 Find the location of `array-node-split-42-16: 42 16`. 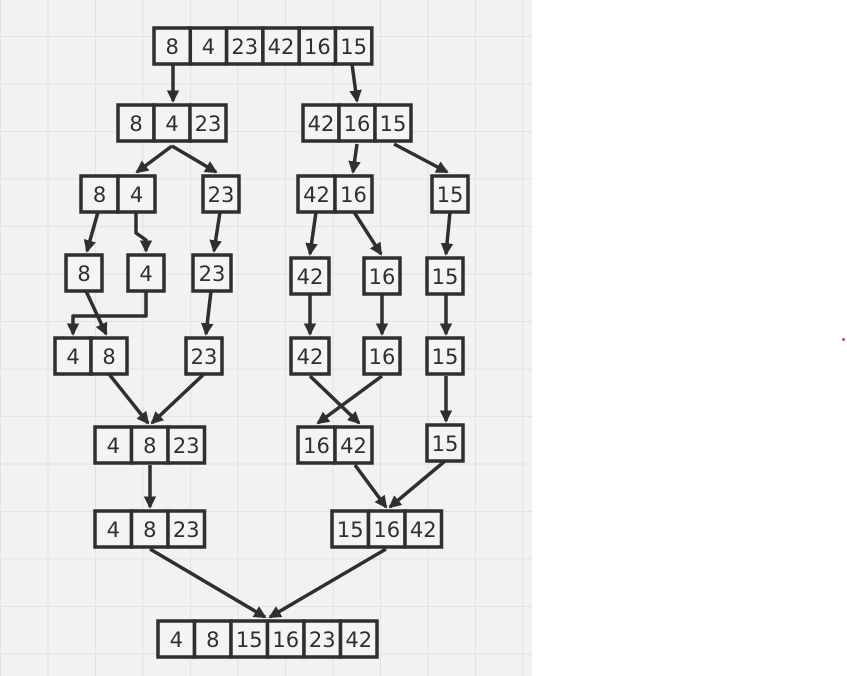

array-node-split-42-16: 42 16 is located at coordinates (335, 194).